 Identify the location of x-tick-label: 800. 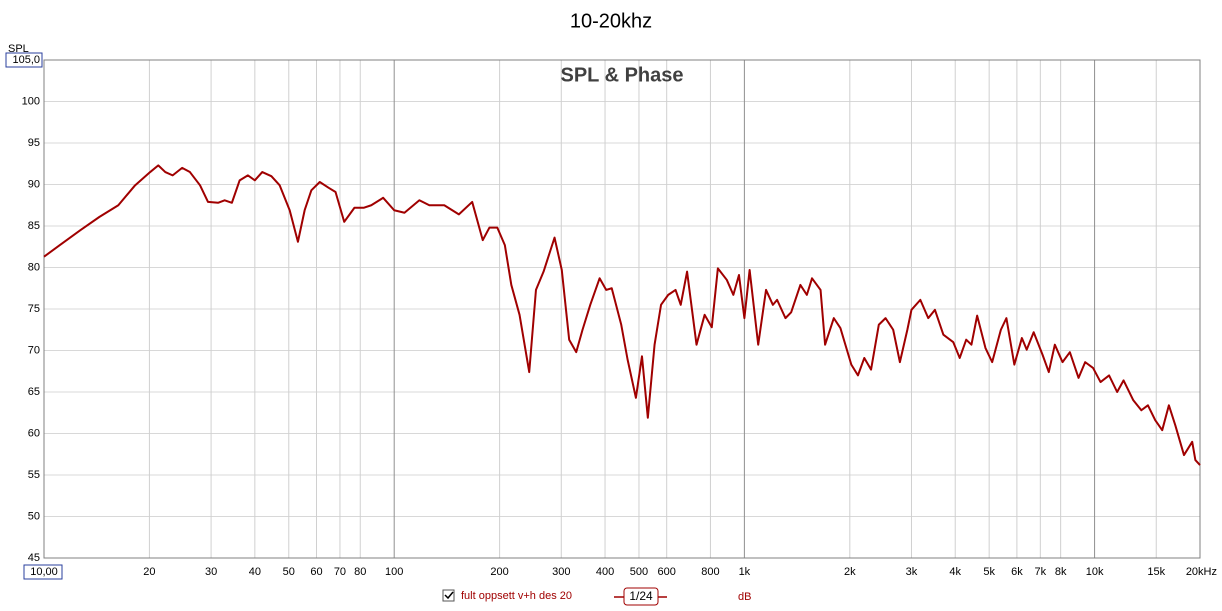
(710, 572).